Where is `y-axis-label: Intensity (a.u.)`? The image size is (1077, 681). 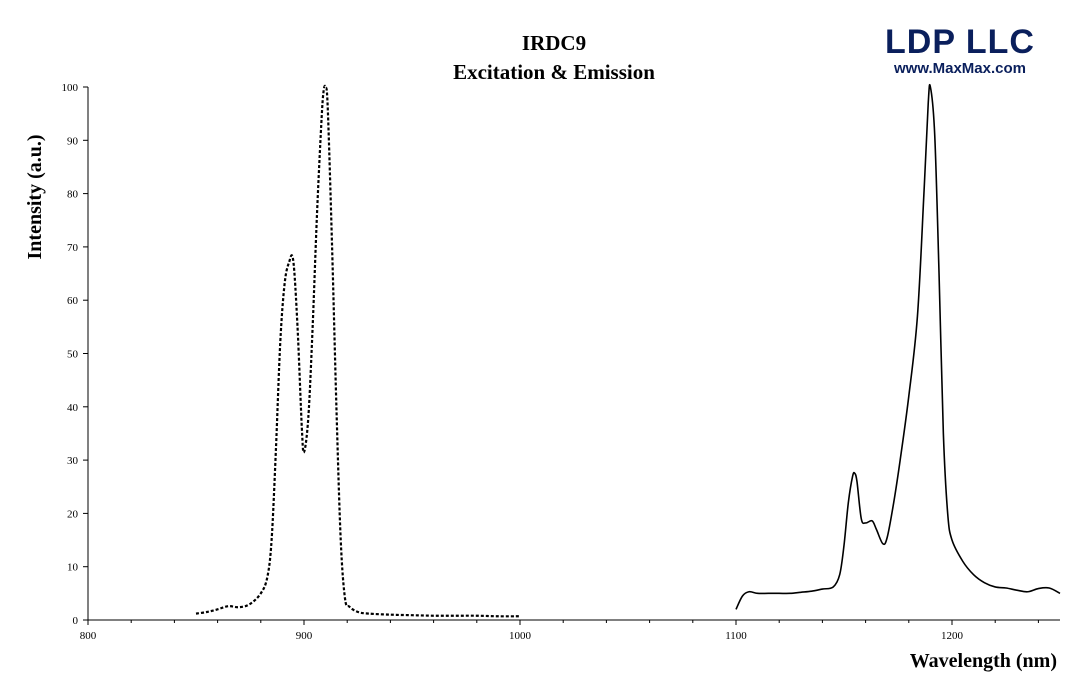
y-axis-label: Intensity (a.u.) is located at coordinates (35, 196).